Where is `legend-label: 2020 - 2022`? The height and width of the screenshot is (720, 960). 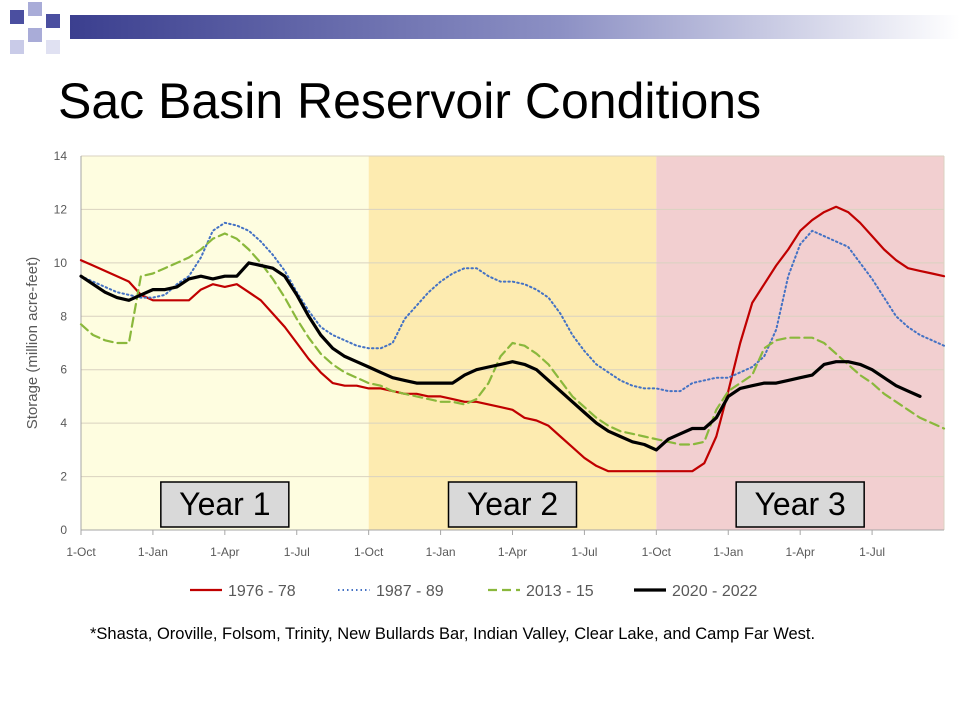 legend-label: 2020 - 2022 is located at coordinates (715, 591).